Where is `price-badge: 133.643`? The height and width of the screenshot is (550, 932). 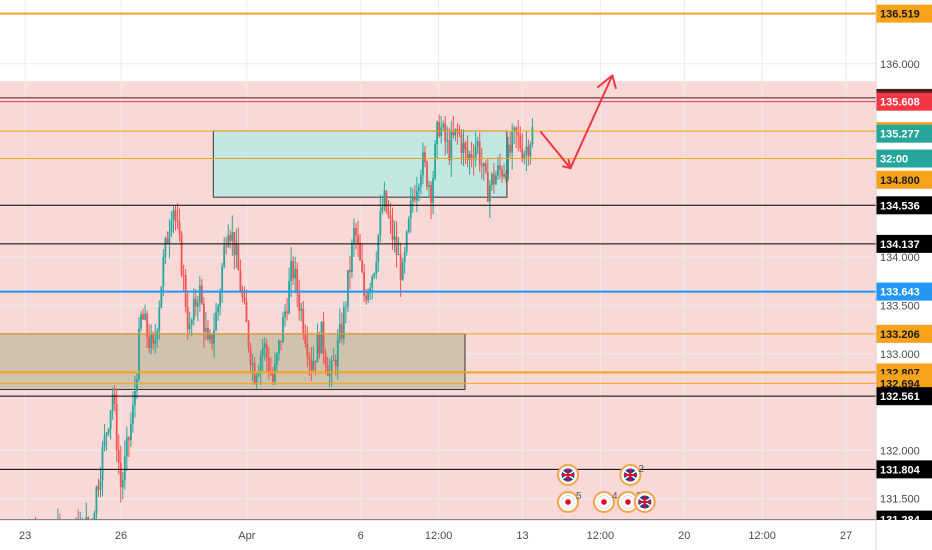 price-badge: 133.643 is located at coordinates (904, 291).